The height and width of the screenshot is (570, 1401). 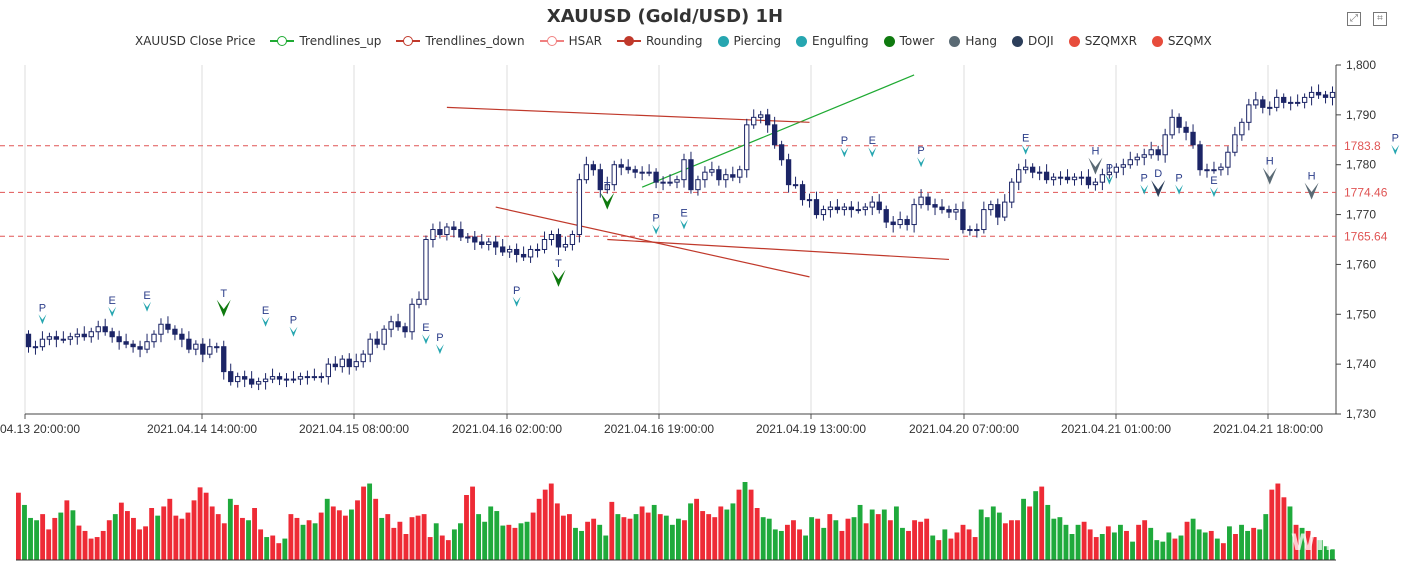 What do you see at coordinates (507, 429) in the screenshot?
I see `x-tick-label: 2021.04.16 02:00:00` at bounding box center [507, 429].